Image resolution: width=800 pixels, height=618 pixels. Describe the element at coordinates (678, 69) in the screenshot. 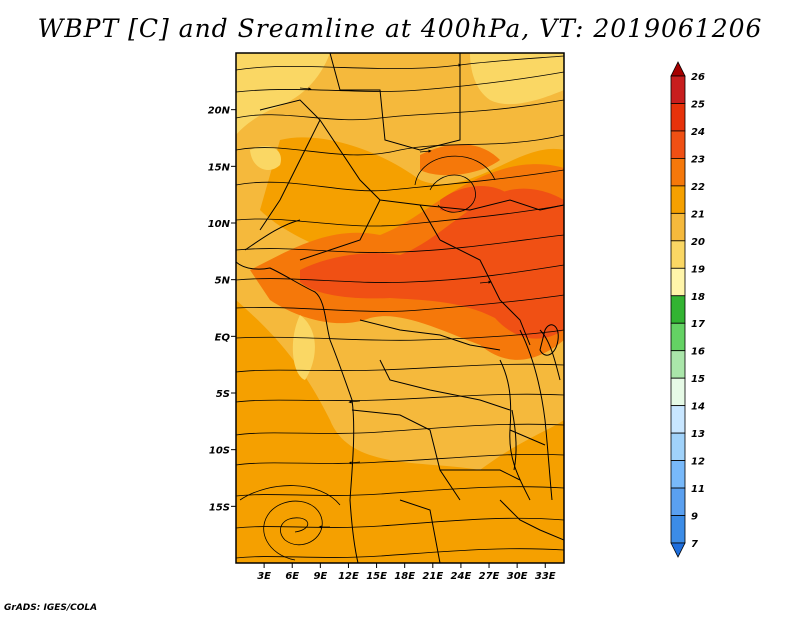

I see `colorbar-top-tip` at that location.